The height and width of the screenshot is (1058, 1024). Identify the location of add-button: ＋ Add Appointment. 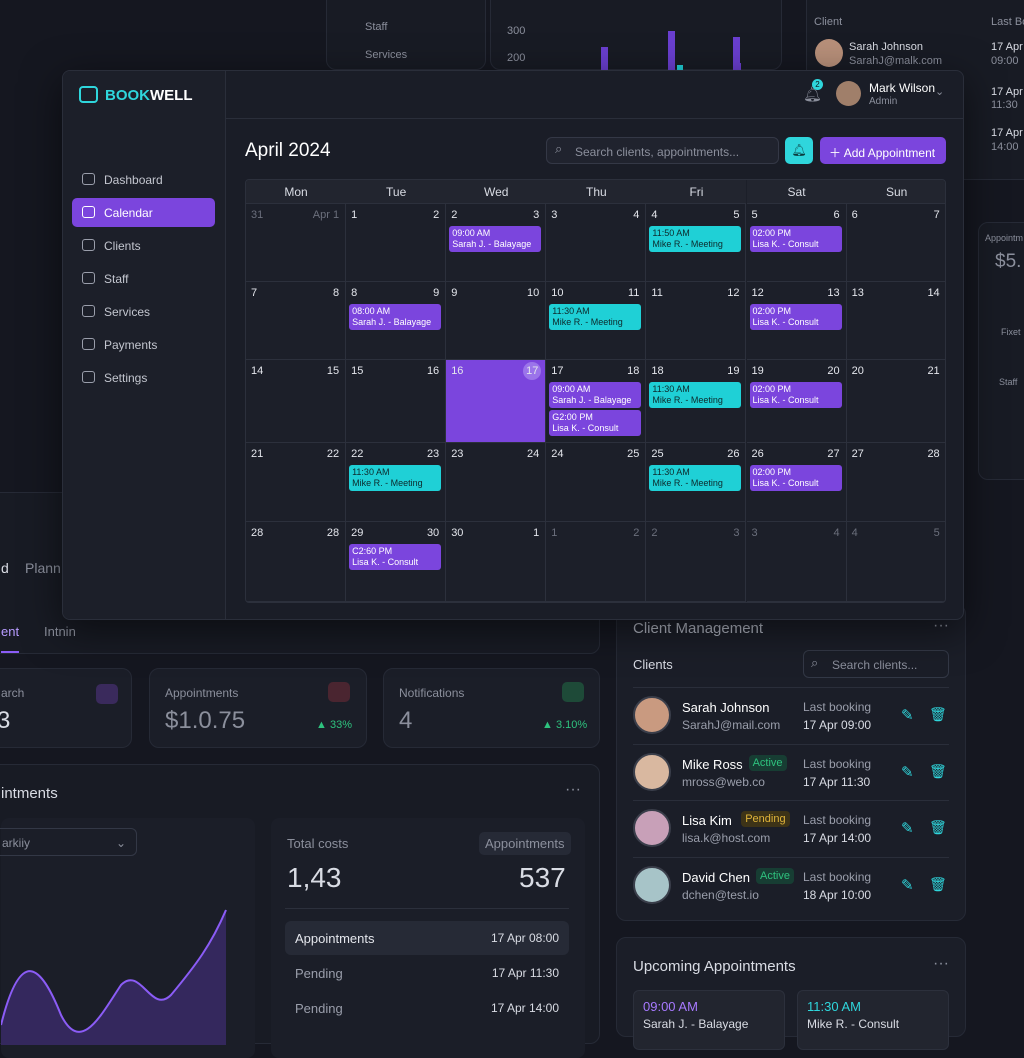
(883, 150).